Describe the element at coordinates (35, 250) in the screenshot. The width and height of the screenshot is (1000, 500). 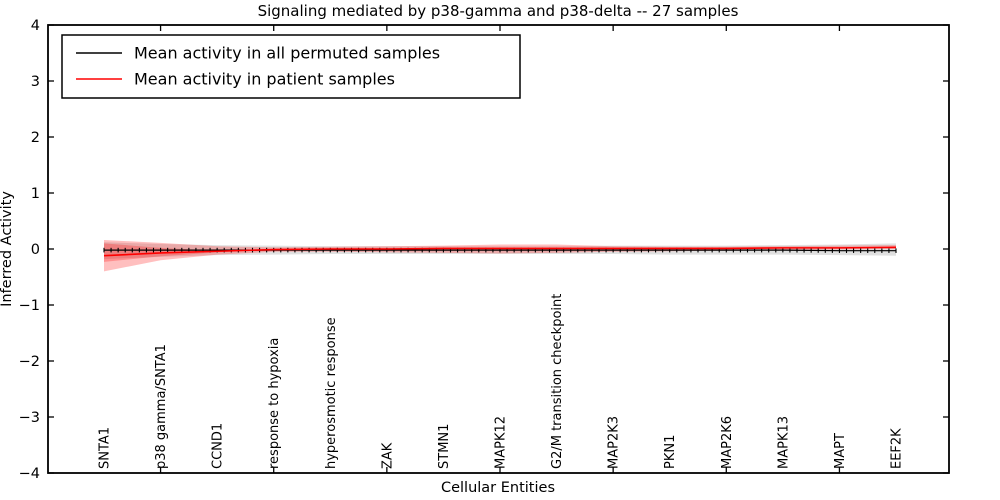
I see `y-tick-label: 0` at that location.